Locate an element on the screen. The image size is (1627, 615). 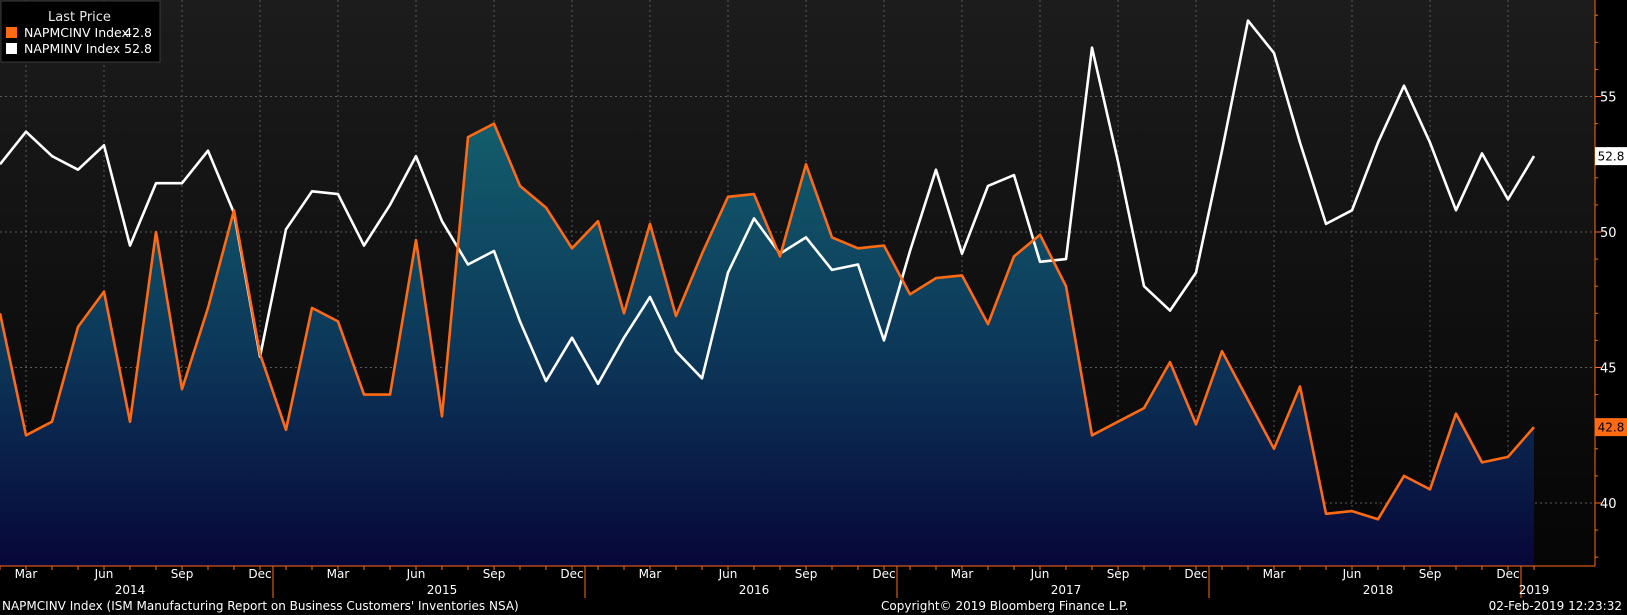
year-label-2019: 2019 is located at coordinates (1534, 590).